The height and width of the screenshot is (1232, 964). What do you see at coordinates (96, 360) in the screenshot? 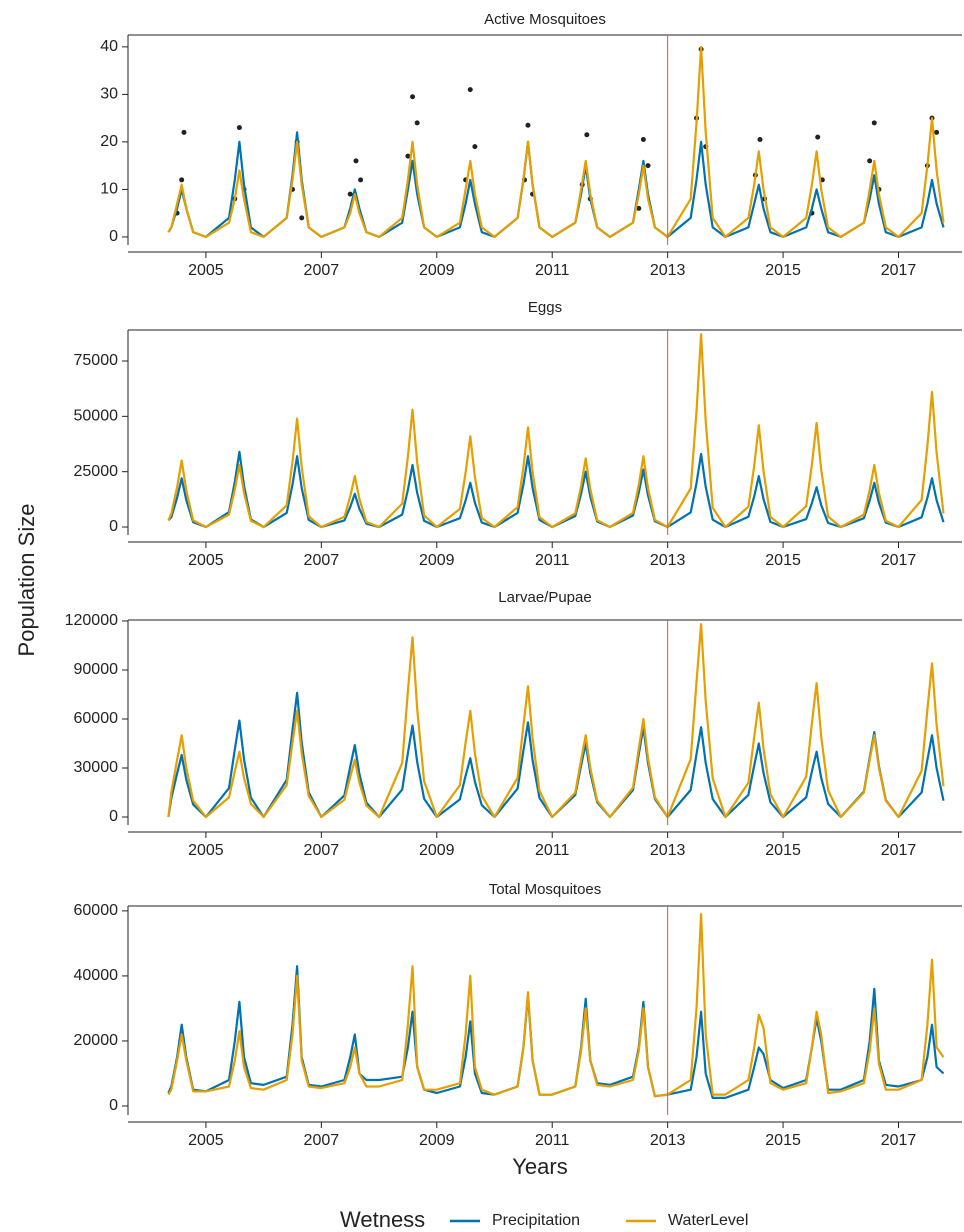
I see `y-tick-label: 75000` at bounding box center [96, 360].